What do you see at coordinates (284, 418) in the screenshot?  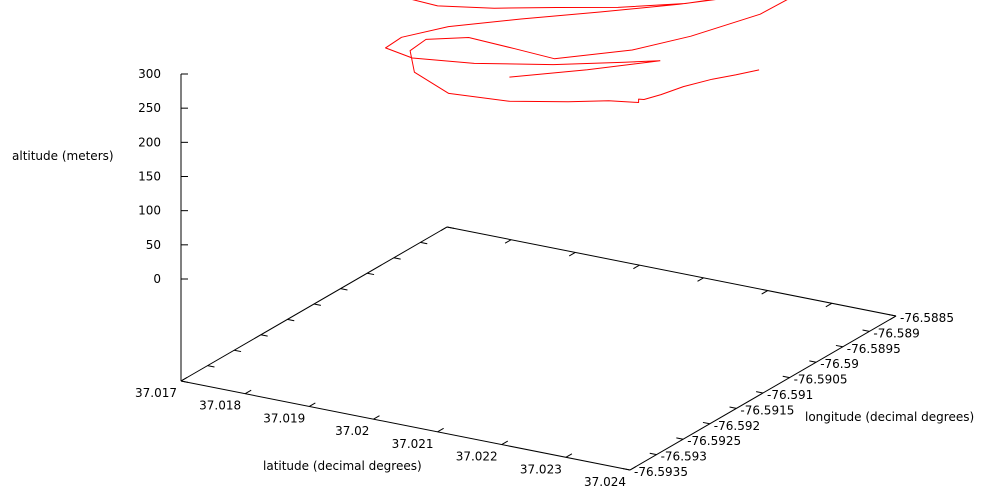 I see `x-tick-label: 37.019` at bounding box center [284, 418].